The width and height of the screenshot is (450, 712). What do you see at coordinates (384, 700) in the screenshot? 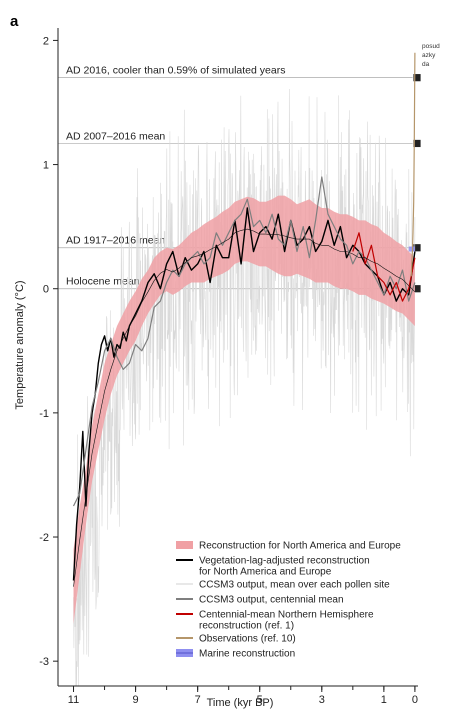
I see `x-tick-label-5: 1` at bounding box center [384, 700].